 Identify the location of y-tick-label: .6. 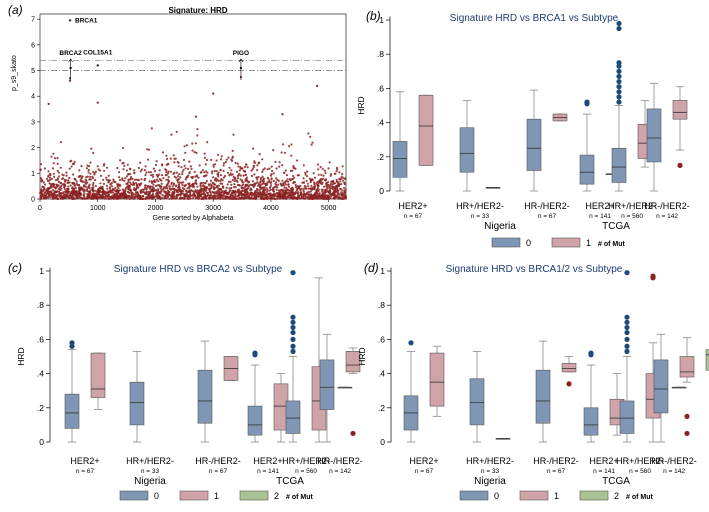
(380, 88).